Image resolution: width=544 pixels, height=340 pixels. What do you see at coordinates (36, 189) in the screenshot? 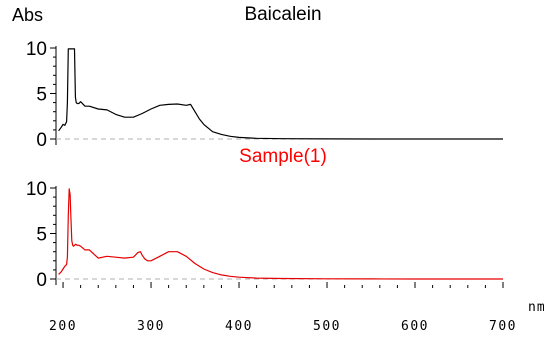
I see `y-tick-label-2-10: 10` at bounding box center [36, 189].